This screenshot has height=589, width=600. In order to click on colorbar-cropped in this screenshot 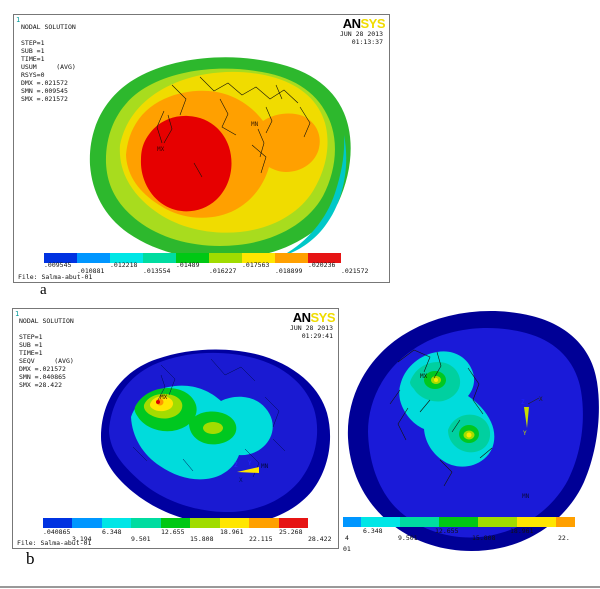, I will do `click(459, 522)`.